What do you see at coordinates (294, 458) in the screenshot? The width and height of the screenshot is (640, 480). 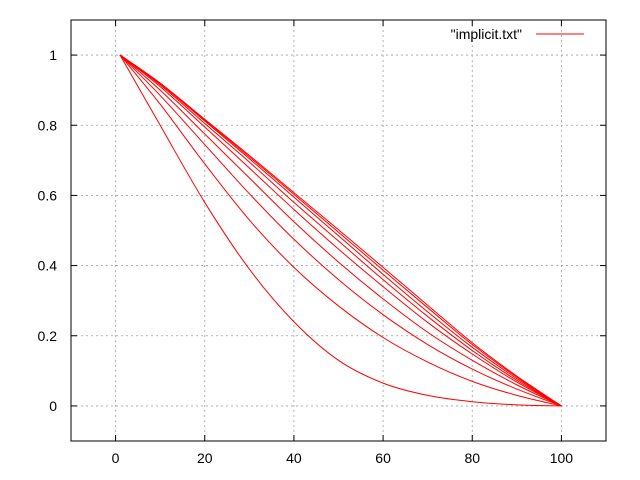 I see `x-tick-label: 40` at bounding box center [294, 458].